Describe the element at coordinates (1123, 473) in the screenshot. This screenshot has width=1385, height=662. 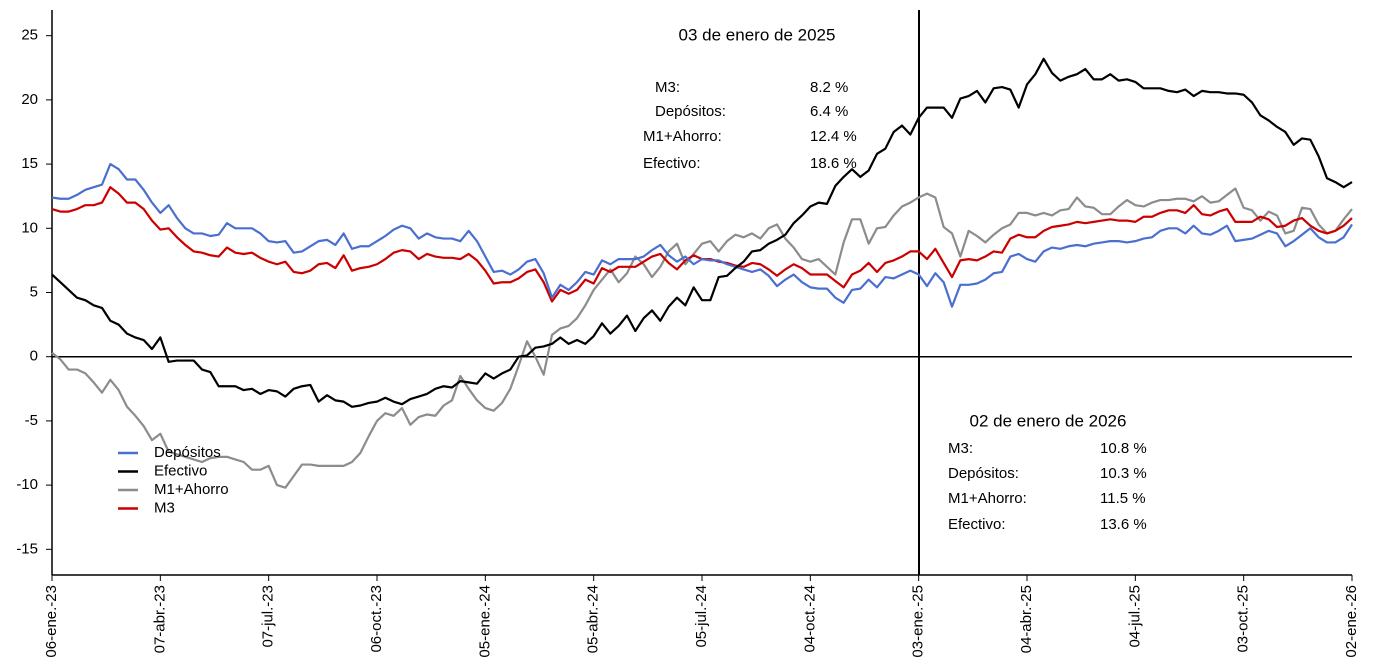
I see `annotation-value: 10.3 %` at that location.